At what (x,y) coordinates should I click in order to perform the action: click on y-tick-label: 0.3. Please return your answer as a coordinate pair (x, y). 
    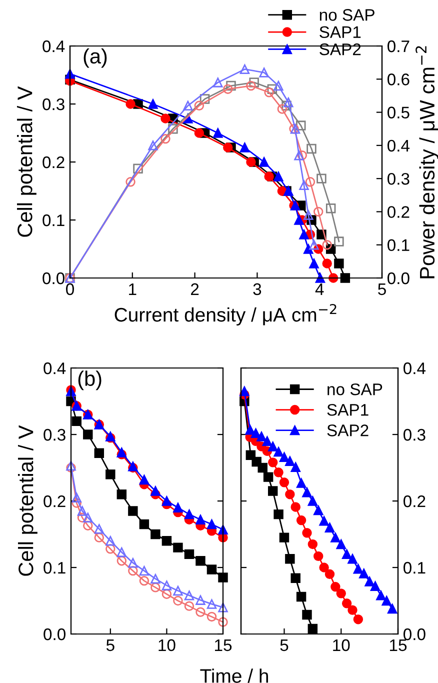
    Looking at the image, I should click on (53, 104).